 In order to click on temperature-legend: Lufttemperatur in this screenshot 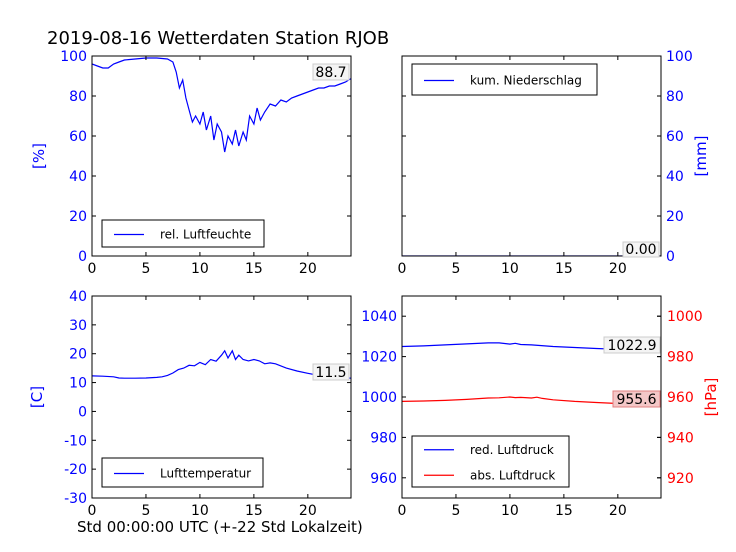, I will do `click(182, 472)`.